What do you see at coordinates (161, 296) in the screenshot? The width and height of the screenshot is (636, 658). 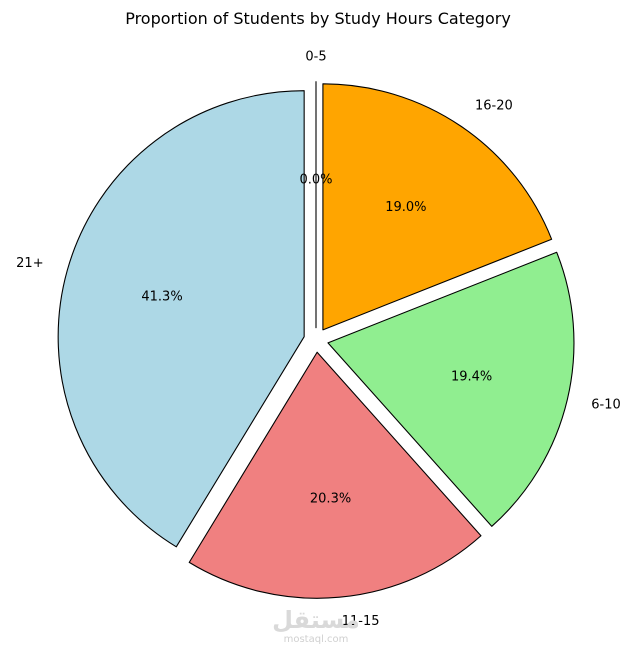 I see `percent-label-21: 41.3%` at bounding box center [161, 296].